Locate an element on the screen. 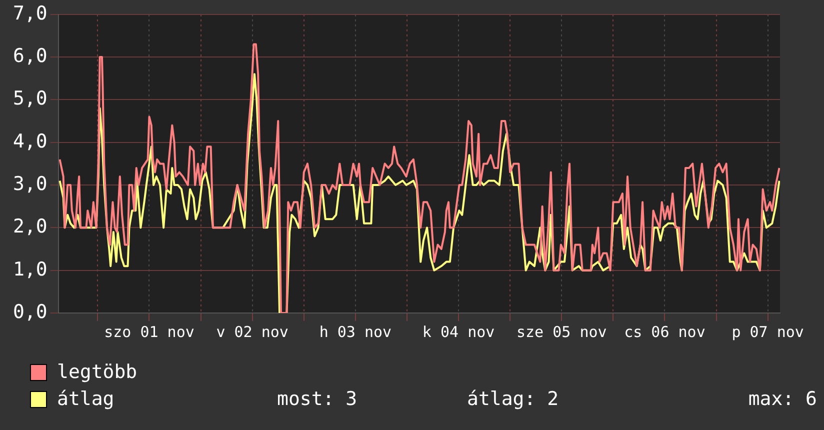 Image resolution: width=824 pixels, height=430 pixels. y-tick-label: 7,0 is located at coordinates (30, 13).